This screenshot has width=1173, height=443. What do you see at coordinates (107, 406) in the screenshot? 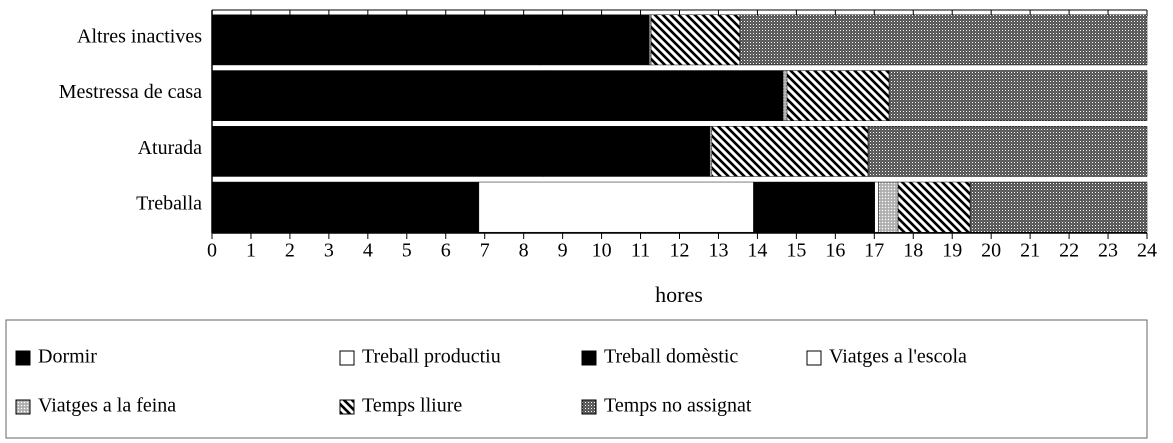
I see `legend-label: Viatges a la feina` at bounding box center [107, 406].